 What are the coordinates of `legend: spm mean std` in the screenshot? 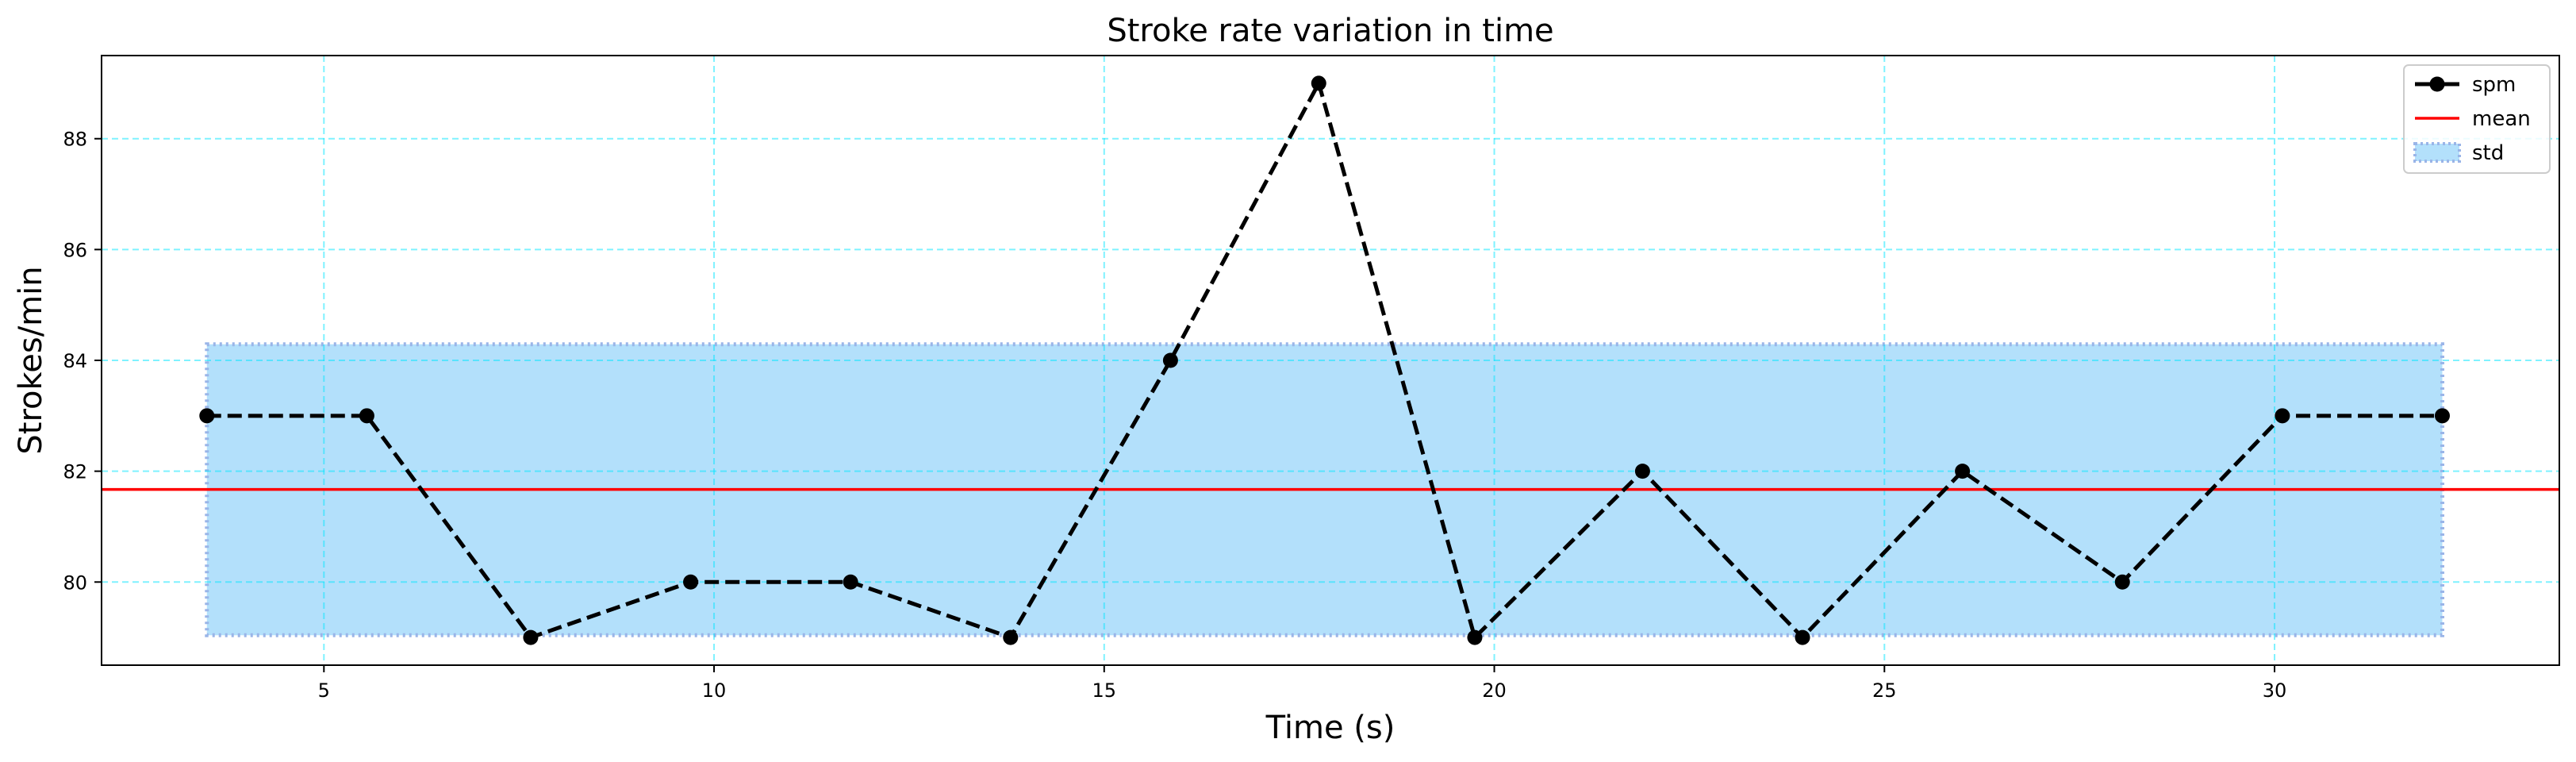 It's located at (2477, 119).